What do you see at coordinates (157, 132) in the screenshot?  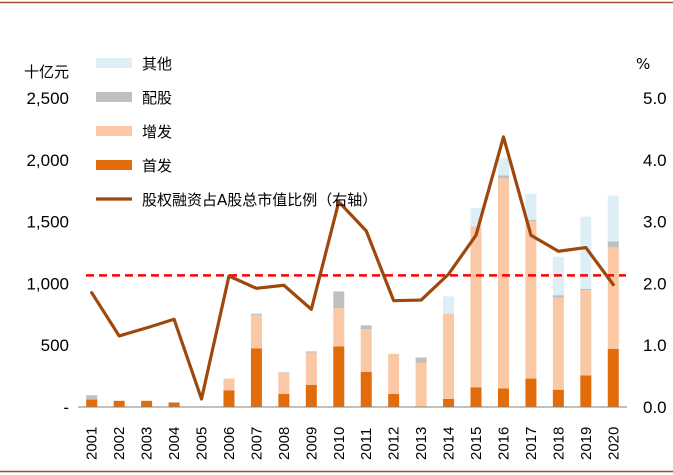 I see `legend-label: 增发` at bounding box center [157, 132].